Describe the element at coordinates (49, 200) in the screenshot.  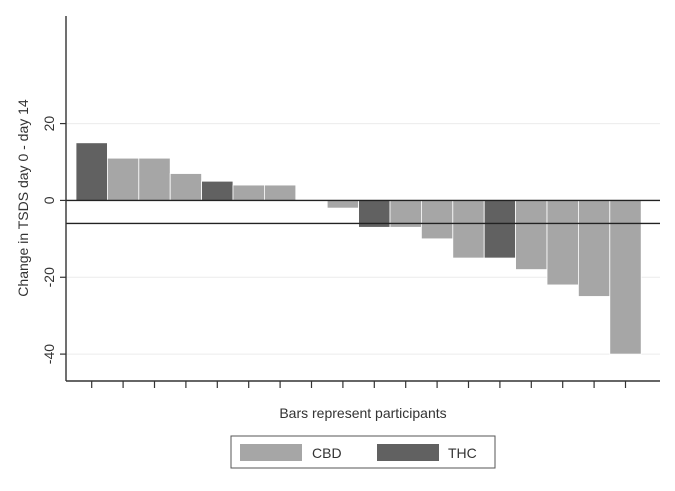
I see `y-tick-label: 0` at that location.